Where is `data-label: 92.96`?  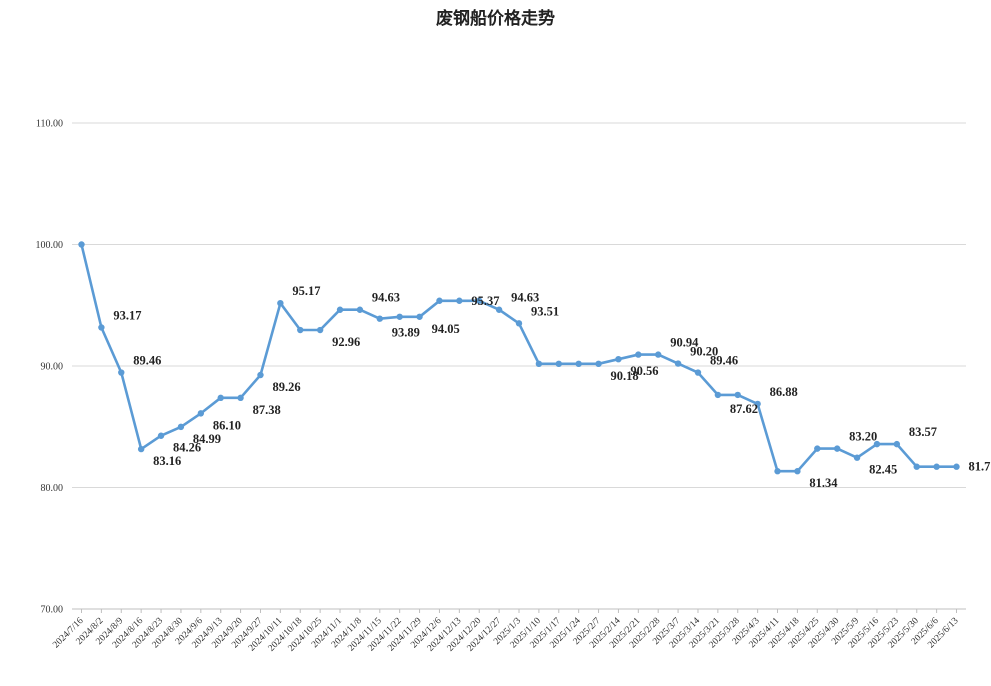 data-label: 92.96 is located at coordinates (346, 342).